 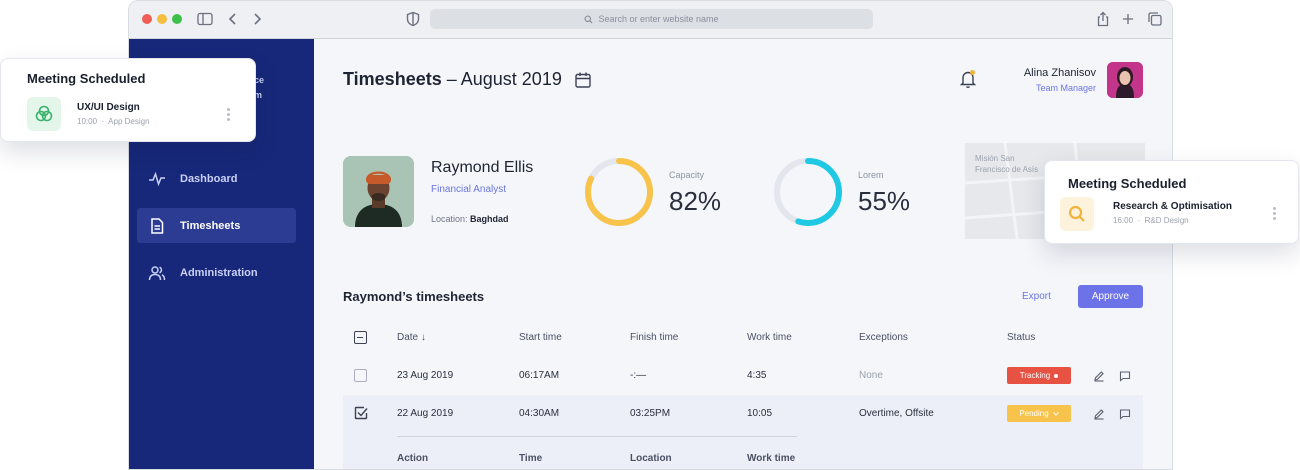 I want to click on avatar, so click(x=1125, y=80).